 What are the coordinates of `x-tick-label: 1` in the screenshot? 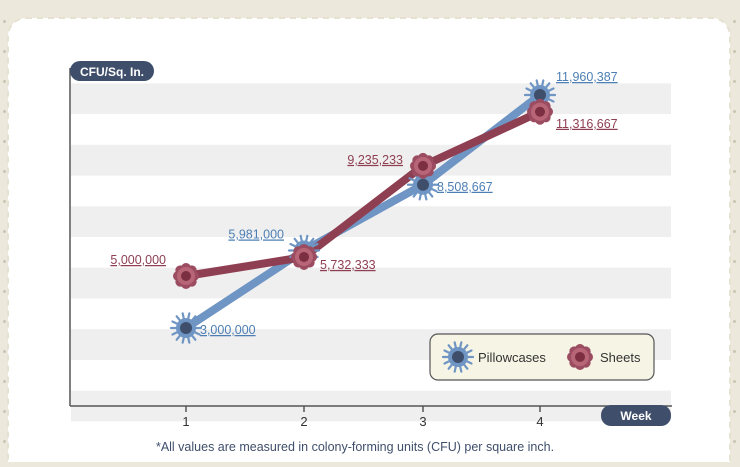 It's located at (185, 421).